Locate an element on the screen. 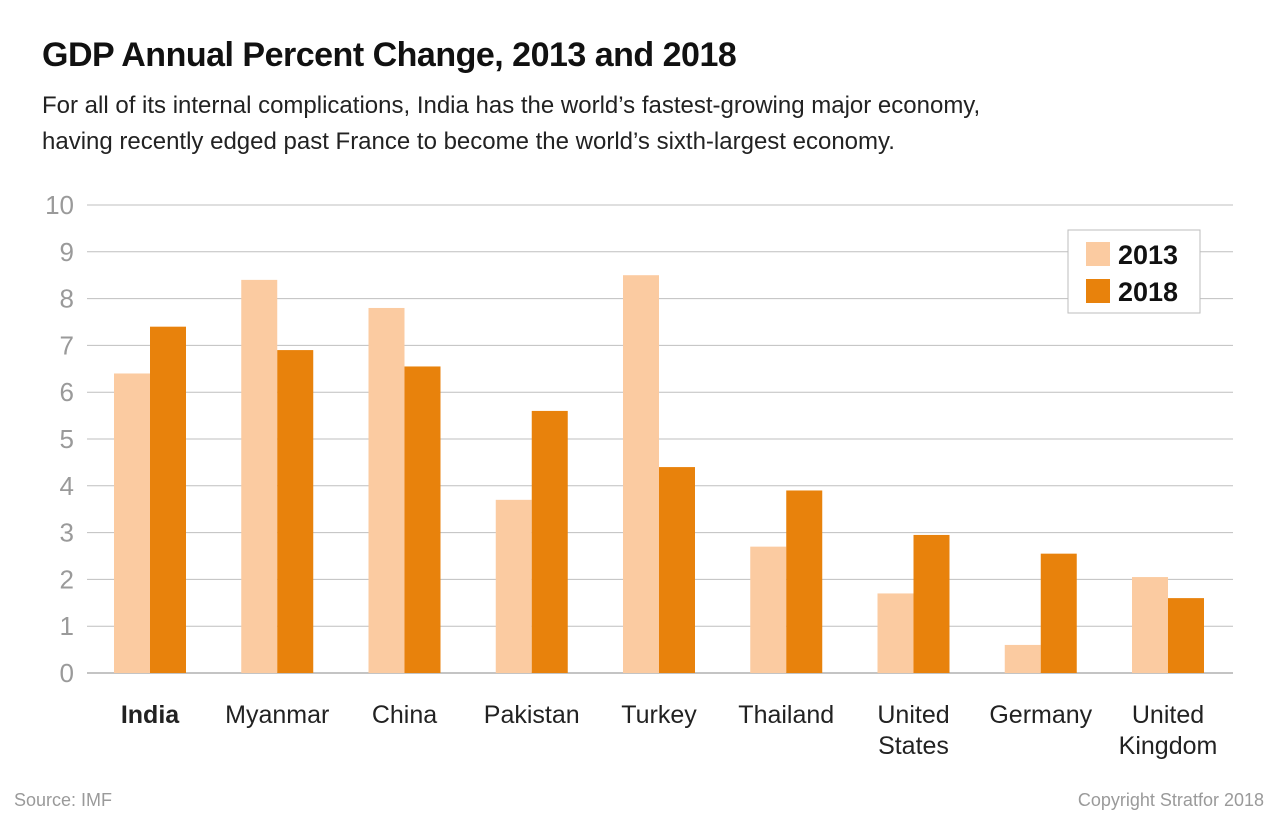 Image resolution: width=1280 pixels, height=824 pixels. copyright-note: Copyright Stratfor 2018 is located at coordinates (1170, 800).